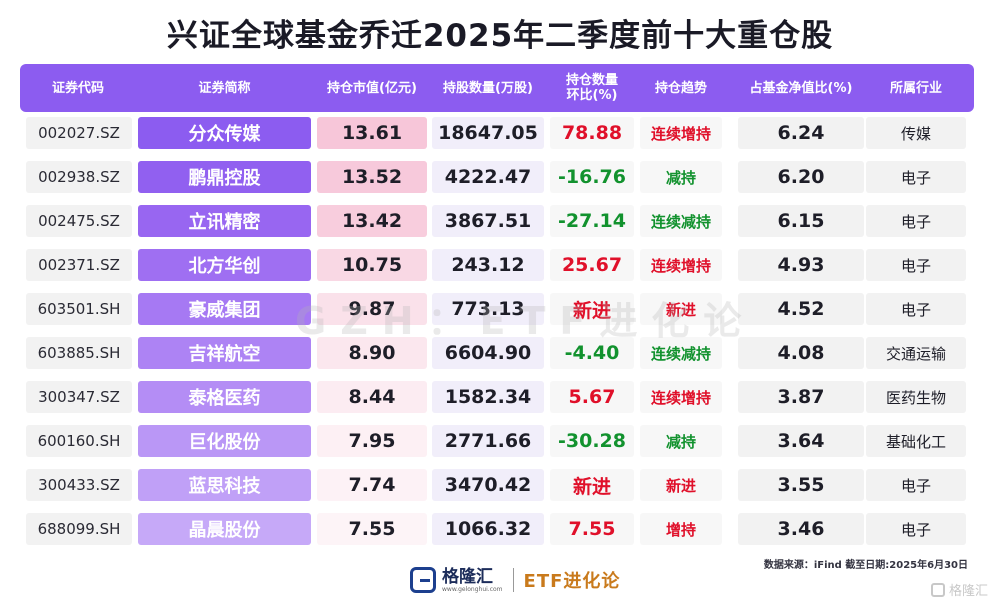 The height and width of the screenshot is (607, 1000). Describe the element at coordinates (592, 441) in the screenshot. I see `change-cell: -30.28` at that location.